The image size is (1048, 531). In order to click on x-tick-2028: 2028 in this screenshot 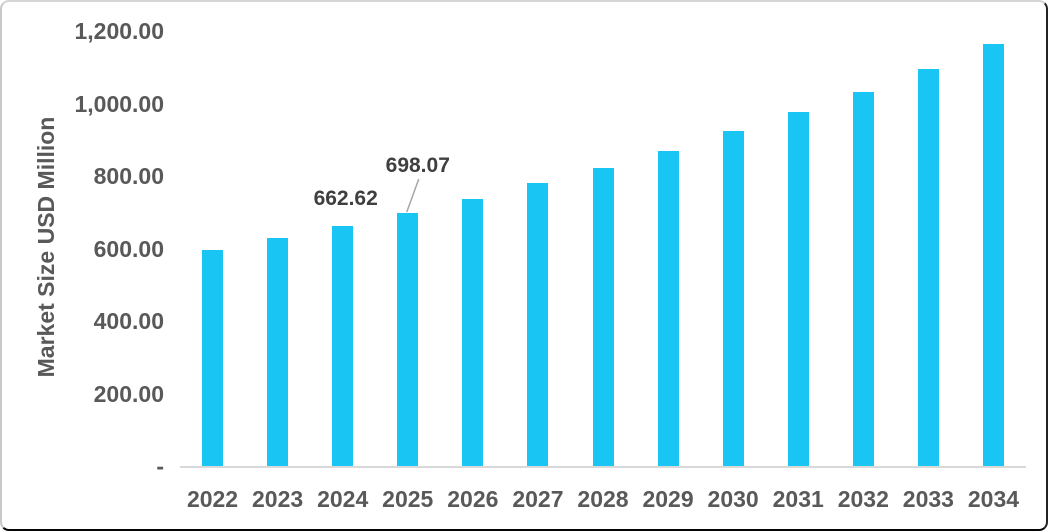, I will do `click(603, 499)`.